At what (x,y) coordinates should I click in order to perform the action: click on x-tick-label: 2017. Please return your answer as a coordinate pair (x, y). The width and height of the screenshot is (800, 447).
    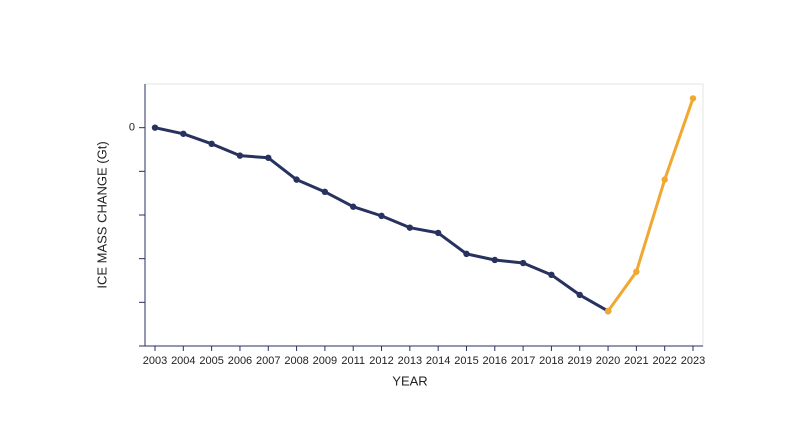
    Looking at the image, I should click on (523, 361).